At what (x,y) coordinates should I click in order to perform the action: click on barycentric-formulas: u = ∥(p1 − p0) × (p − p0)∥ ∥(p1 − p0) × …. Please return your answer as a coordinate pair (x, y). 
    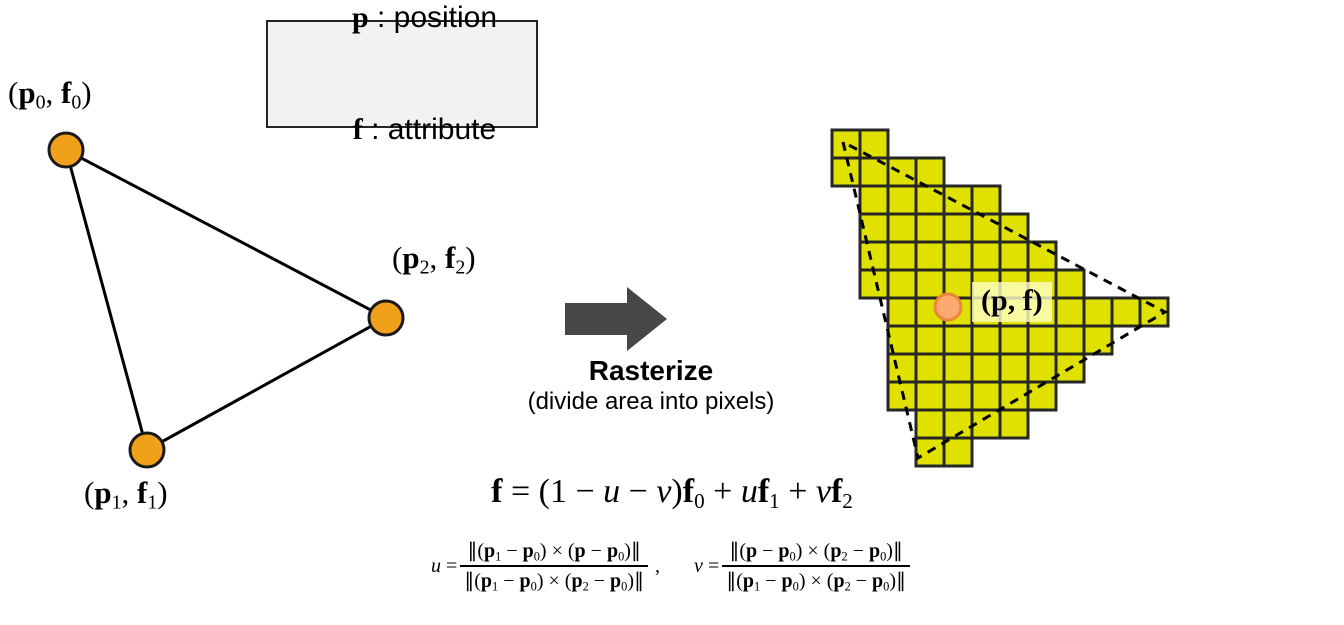
    Looking at the image, I should click on (672, 566).